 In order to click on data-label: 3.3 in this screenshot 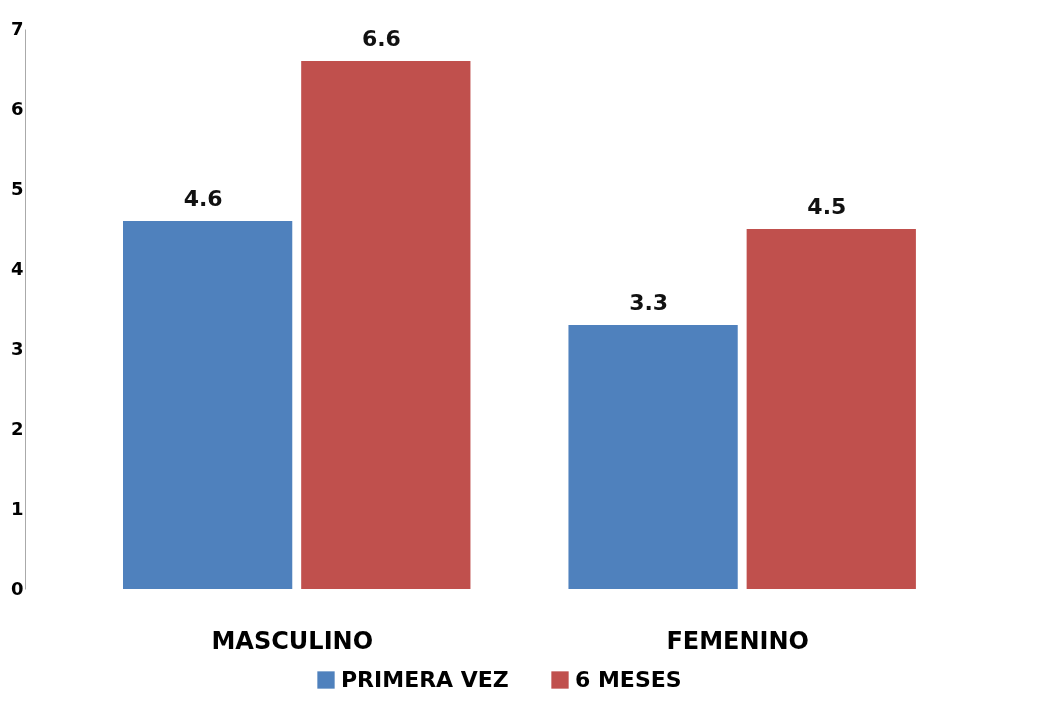, I will do `click(649, 302)`.